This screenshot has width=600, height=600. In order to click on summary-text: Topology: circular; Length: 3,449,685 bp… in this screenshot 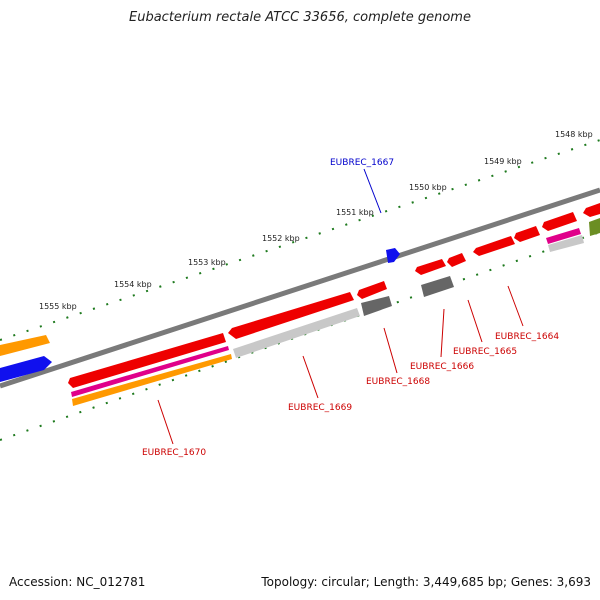, I will do `click(426, 582)`.